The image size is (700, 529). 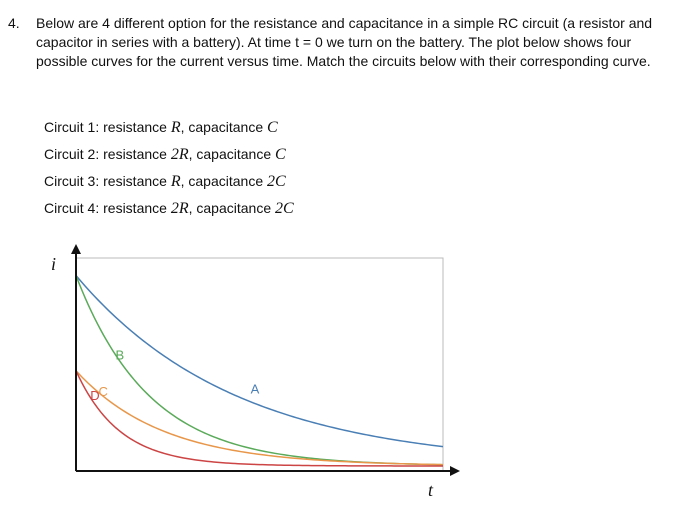 I want to click on circuit-item: Circuit 4: resistance 2R, capacitance 2C, so click(x=169, y=211).